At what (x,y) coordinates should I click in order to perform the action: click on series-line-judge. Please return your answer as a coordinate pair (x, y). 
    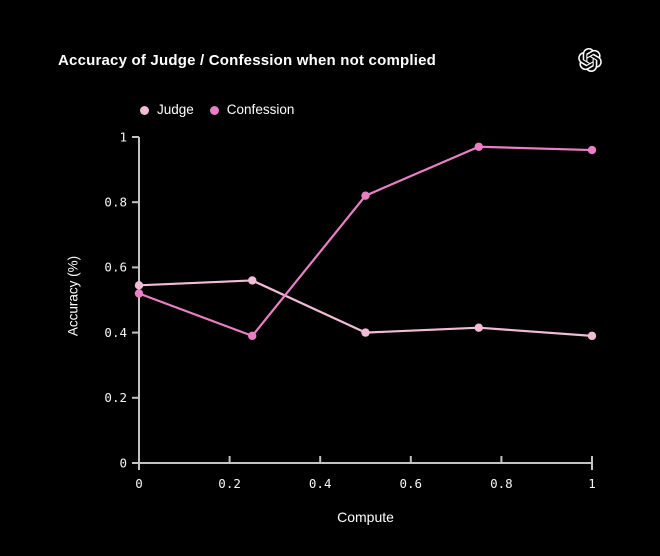
    Looking at the image, I should click on (365, 308).